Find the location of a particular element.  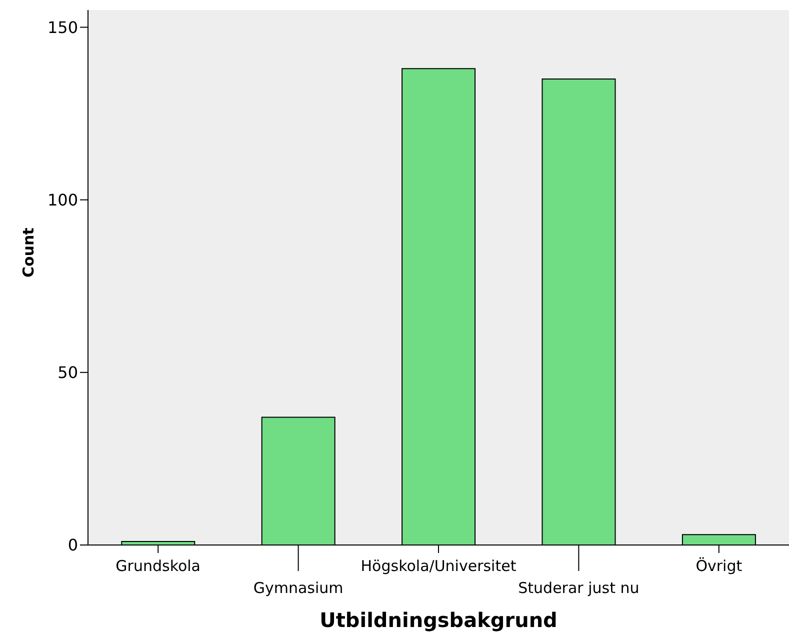

y-tick-label: 150 is located at coordinates (62, 27).